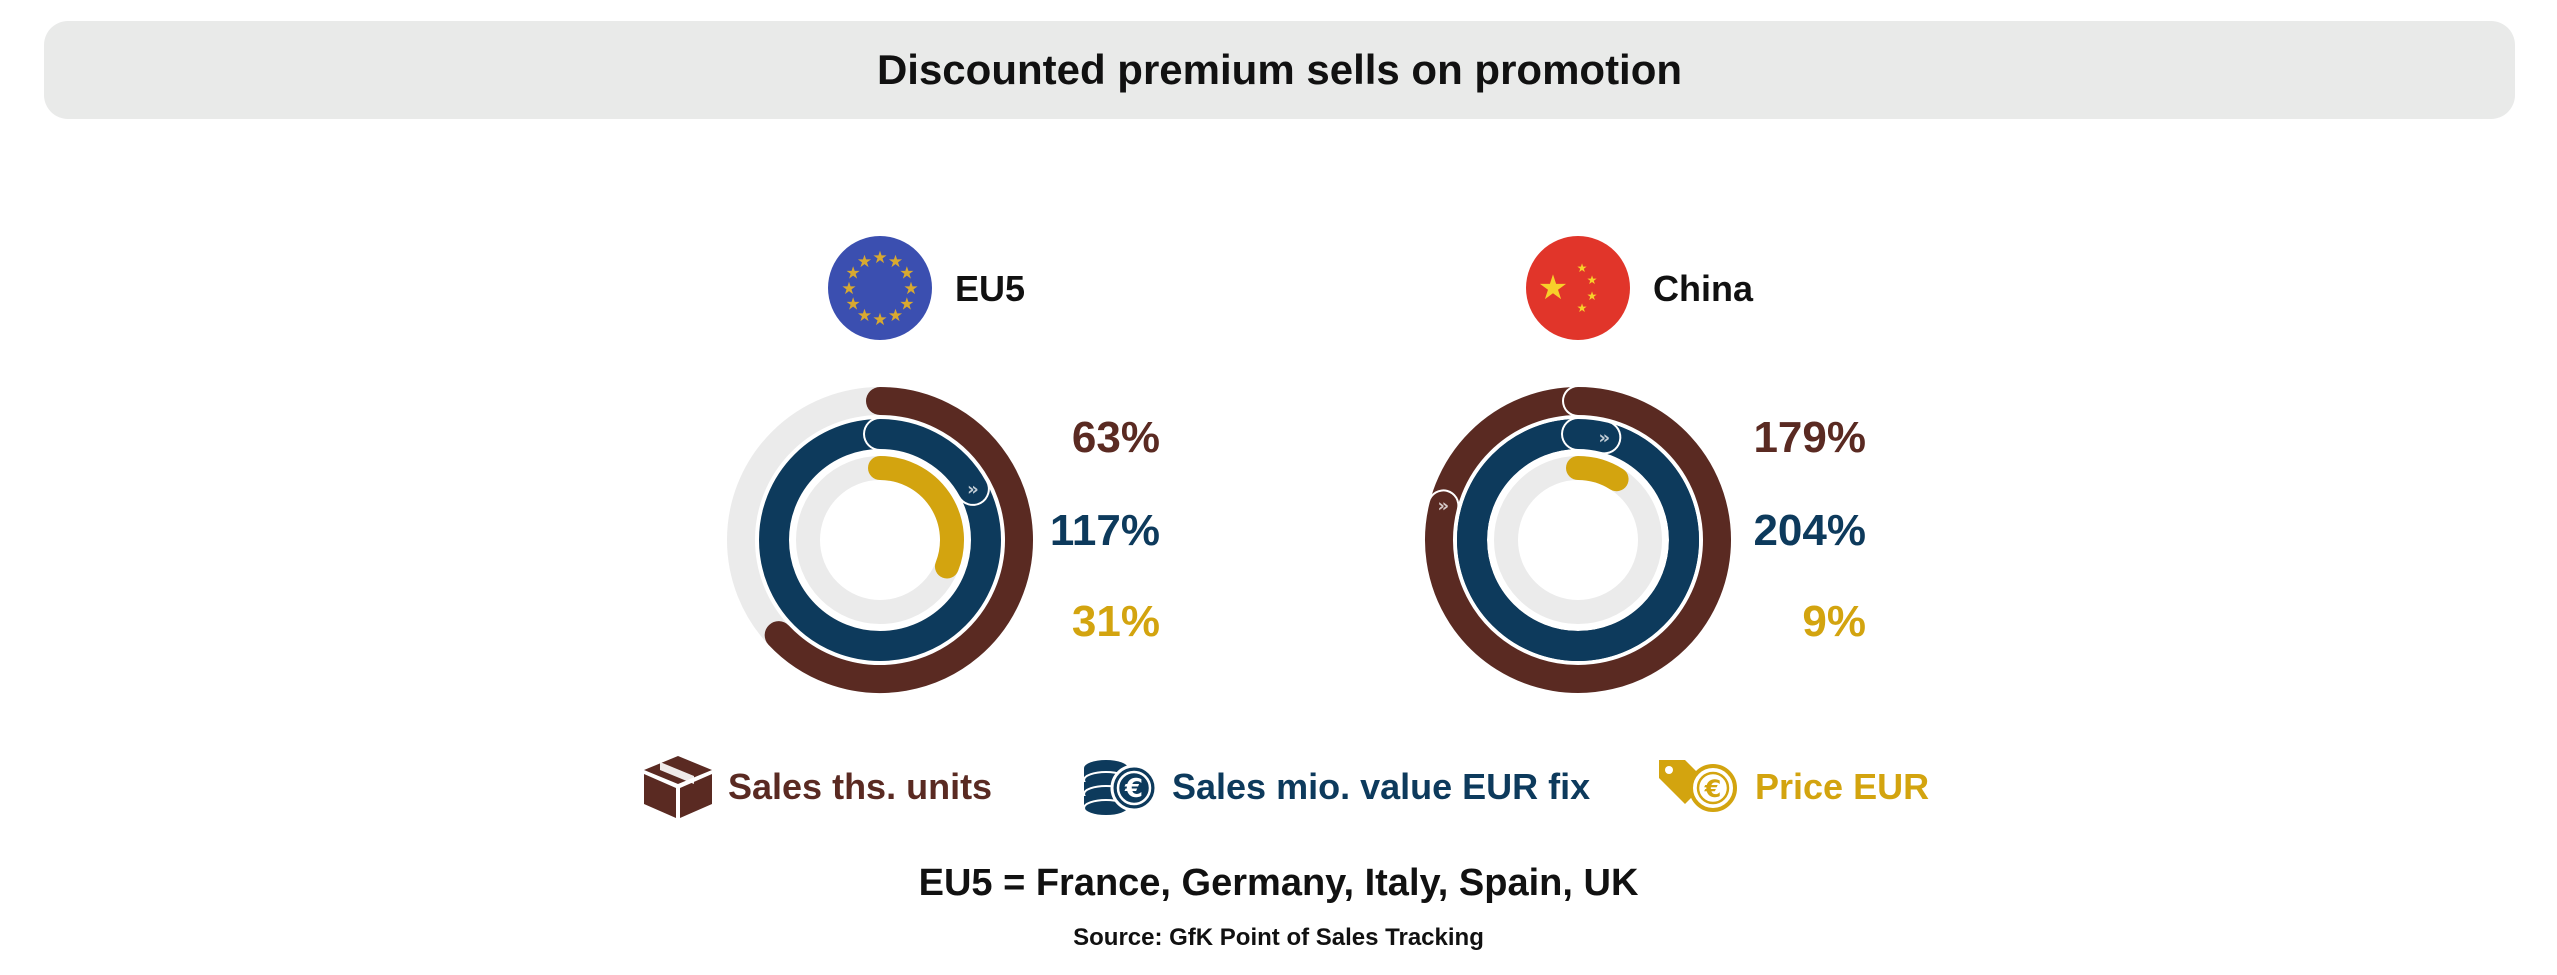  What do you see at coordinates (1703, 288) in the screenshot?
I see `region-label: China` at bounding box center [1703, 288].